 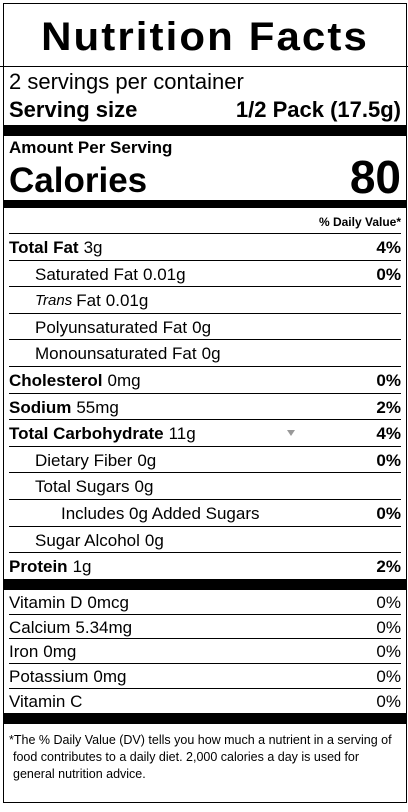 I want to click on nutrient-row: Protein 1g 2%, so click(x=205, y=566).